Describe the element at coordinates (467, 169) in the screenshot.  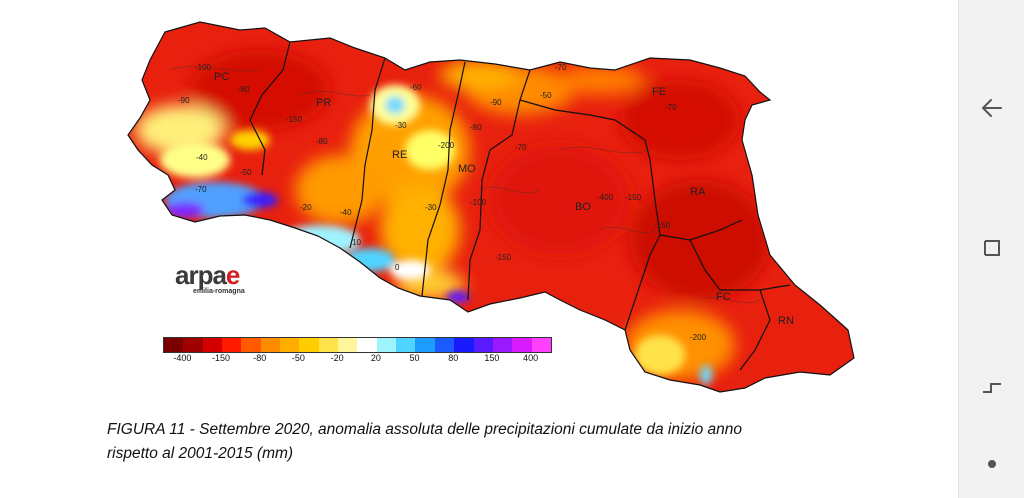
I see `region-label-mo: MO` at that location.